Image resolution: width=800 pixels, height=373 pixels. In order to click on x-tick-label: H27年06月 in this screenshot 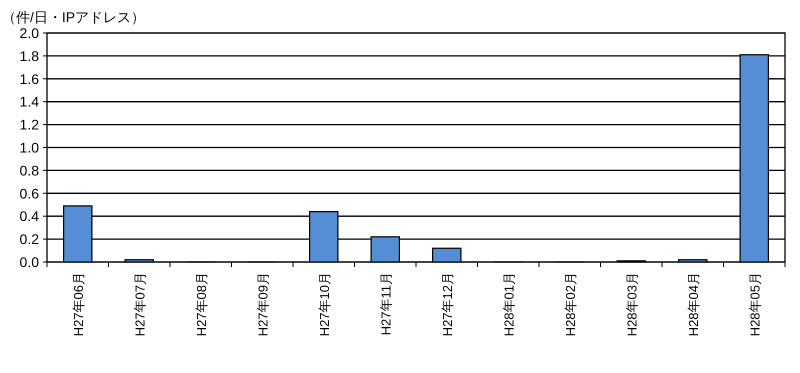, I will do `click(78, 304)`.